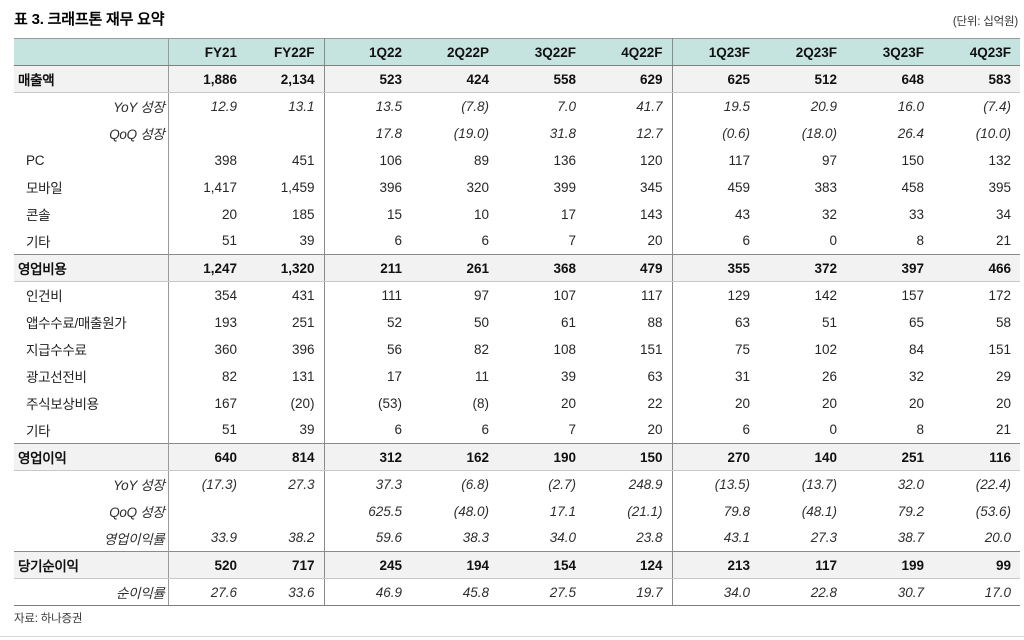 Image resolution: width=1024 pixels, height=640 pixels. I want to click on cell: 261, so click(454, 268).